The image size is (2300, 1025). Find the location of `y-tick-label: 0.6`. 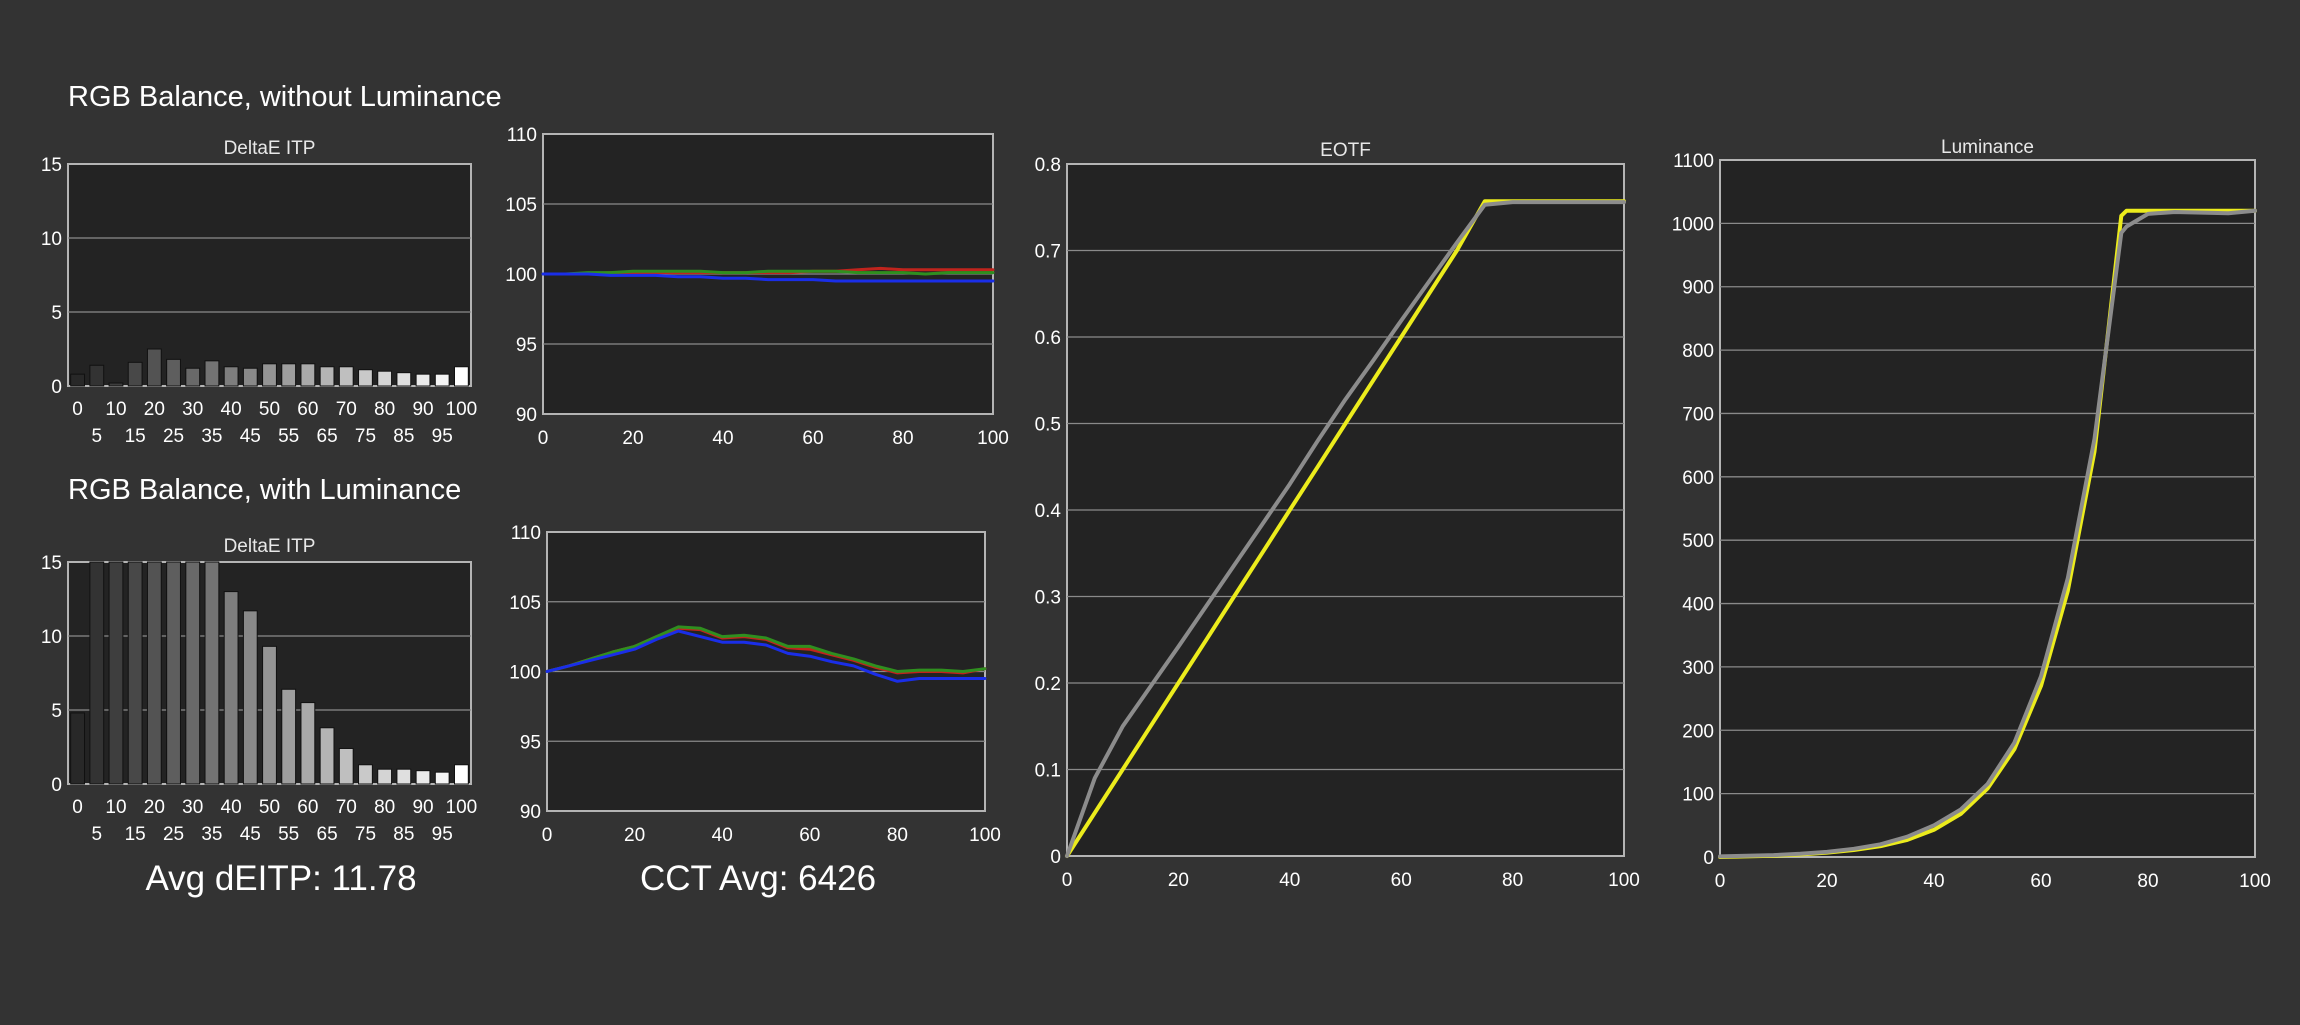

y-tick-label: 0.6 is located at coordinates (1048, 338).